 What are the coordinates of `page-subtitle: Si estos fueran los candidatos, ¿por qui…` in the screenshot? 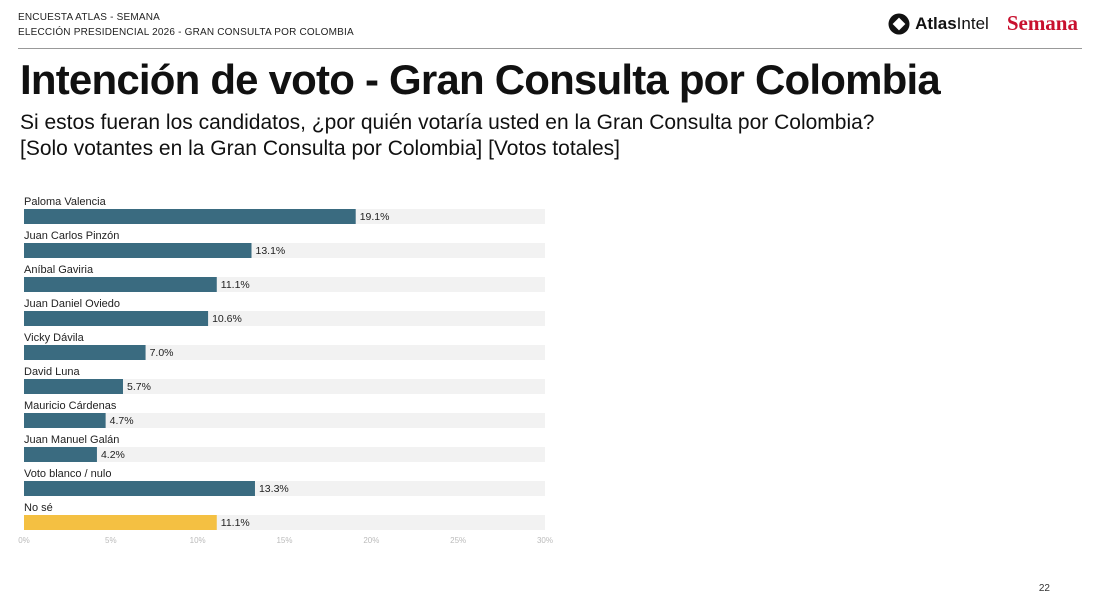 It's located at (447, 136).